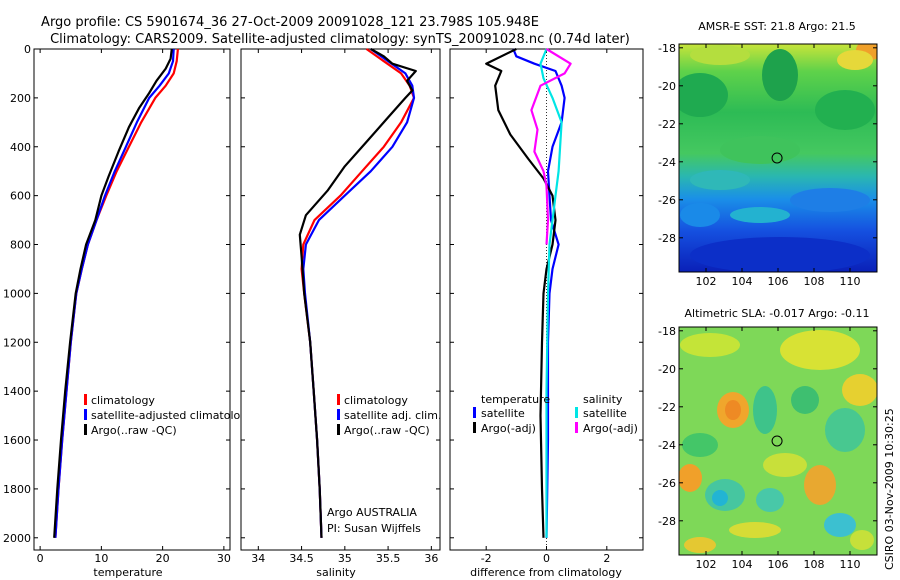 The width and height of the screenshot is (900, 580). Describe the element at coordinates (17, 440) in the screenshot. I see `y-tick-label: 1600` at that location.